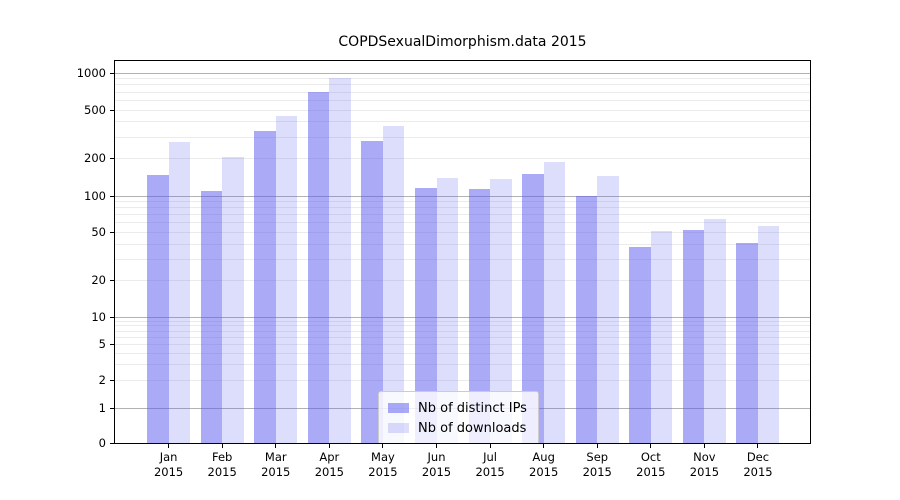  Describe the element at coordinates (554, 302) in the screenshot. I see `bar-downloads-aug` at that location.